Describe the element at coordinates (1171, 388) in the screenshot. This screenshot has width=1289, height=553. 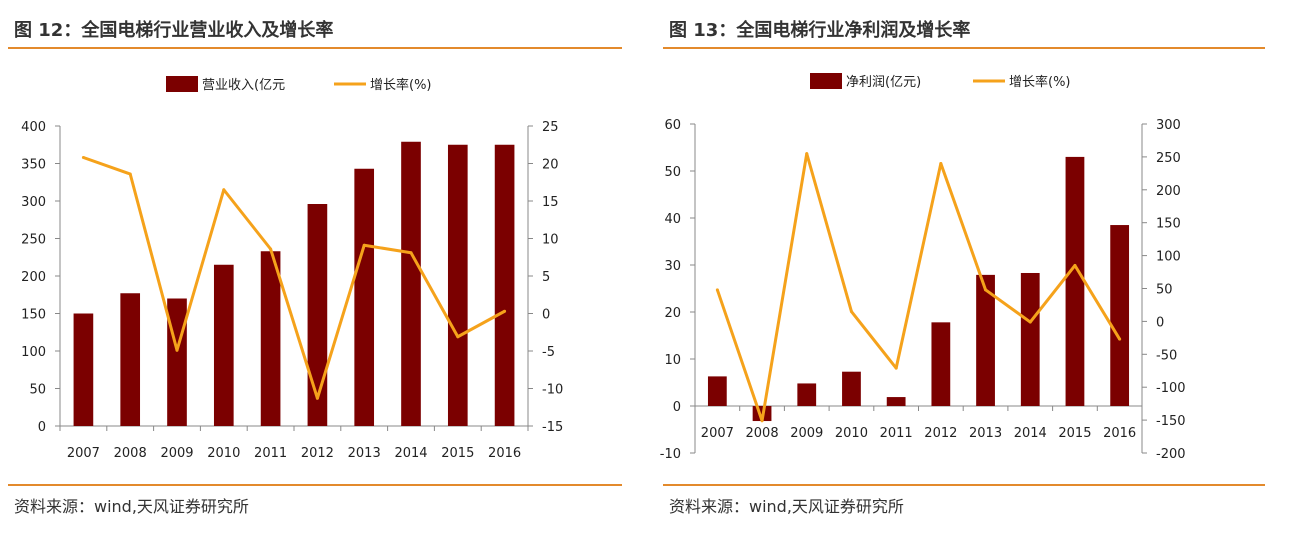
I see `y-tick-label-right: -100` at that location.